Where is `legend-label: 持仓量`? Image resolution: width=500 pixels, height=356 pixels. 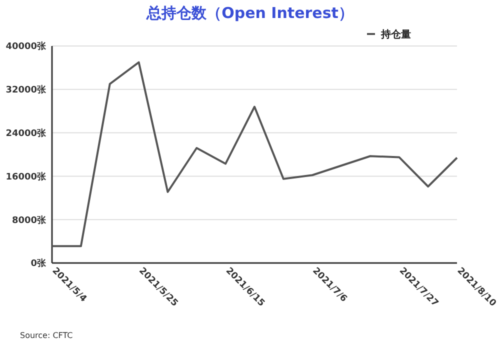
legend-label: 持仓量 is located at coordinates (395, 34).